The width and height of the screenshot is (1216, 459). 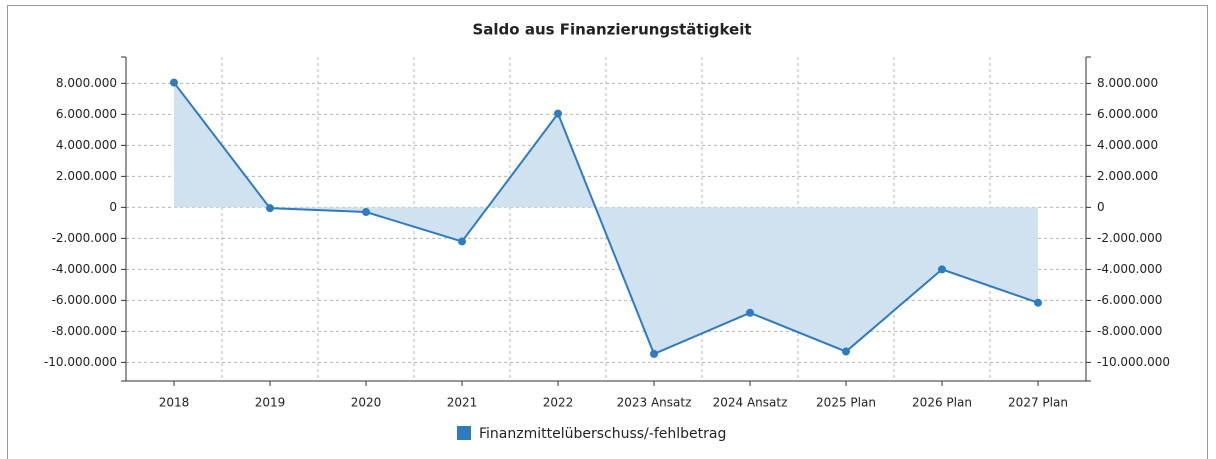 What do you see at coordinates (1127, 145) in the screenshot?
I see `y2-tick-label: 4.000.000` at bounding box center [1127, 145].